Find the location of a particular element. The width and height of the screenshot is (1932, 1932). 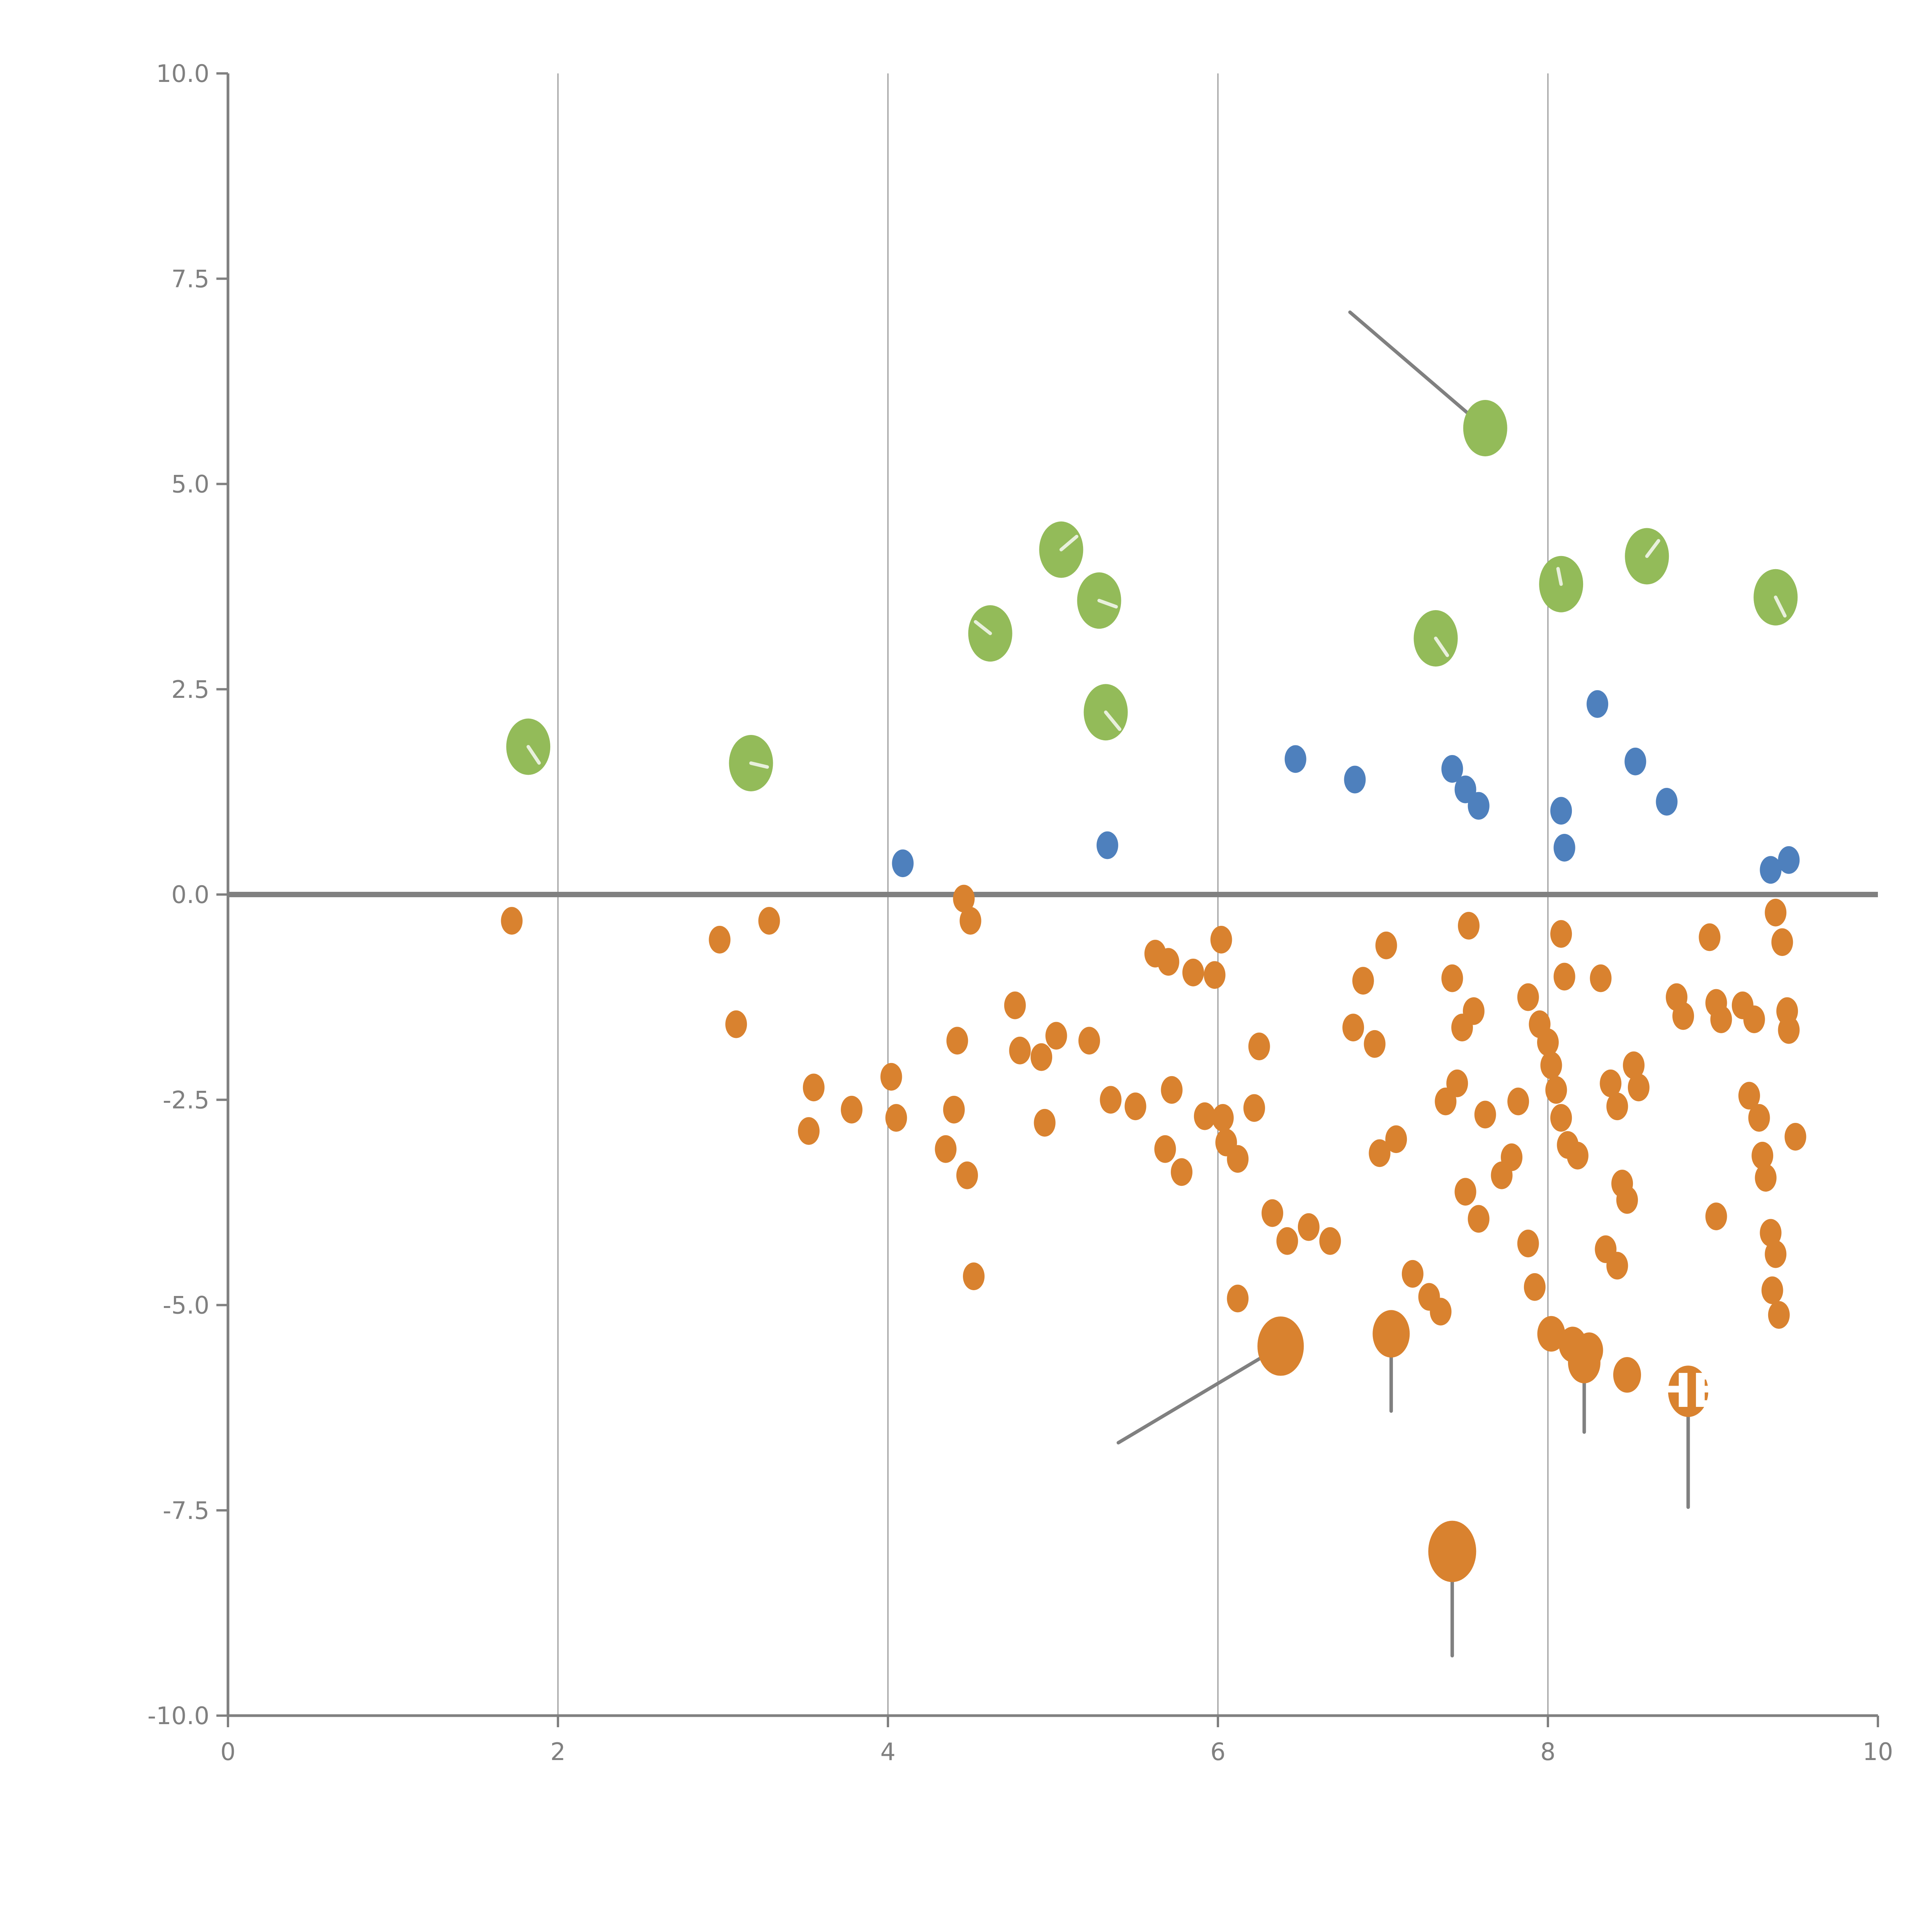

y-tick-label: 5.0 is located at coordinates (190, 484).